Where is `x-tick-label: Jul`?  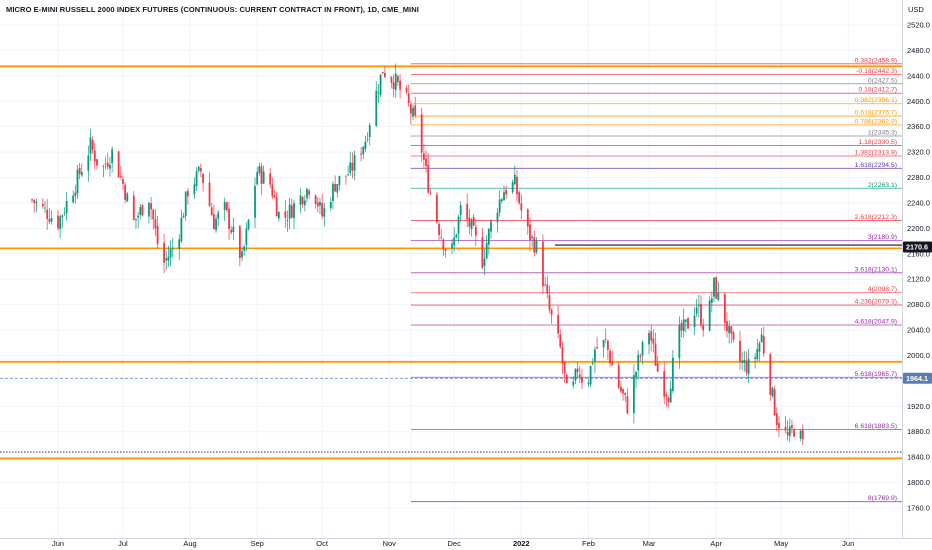 x-tick-label: Jul is located at coordinates (123, 543).